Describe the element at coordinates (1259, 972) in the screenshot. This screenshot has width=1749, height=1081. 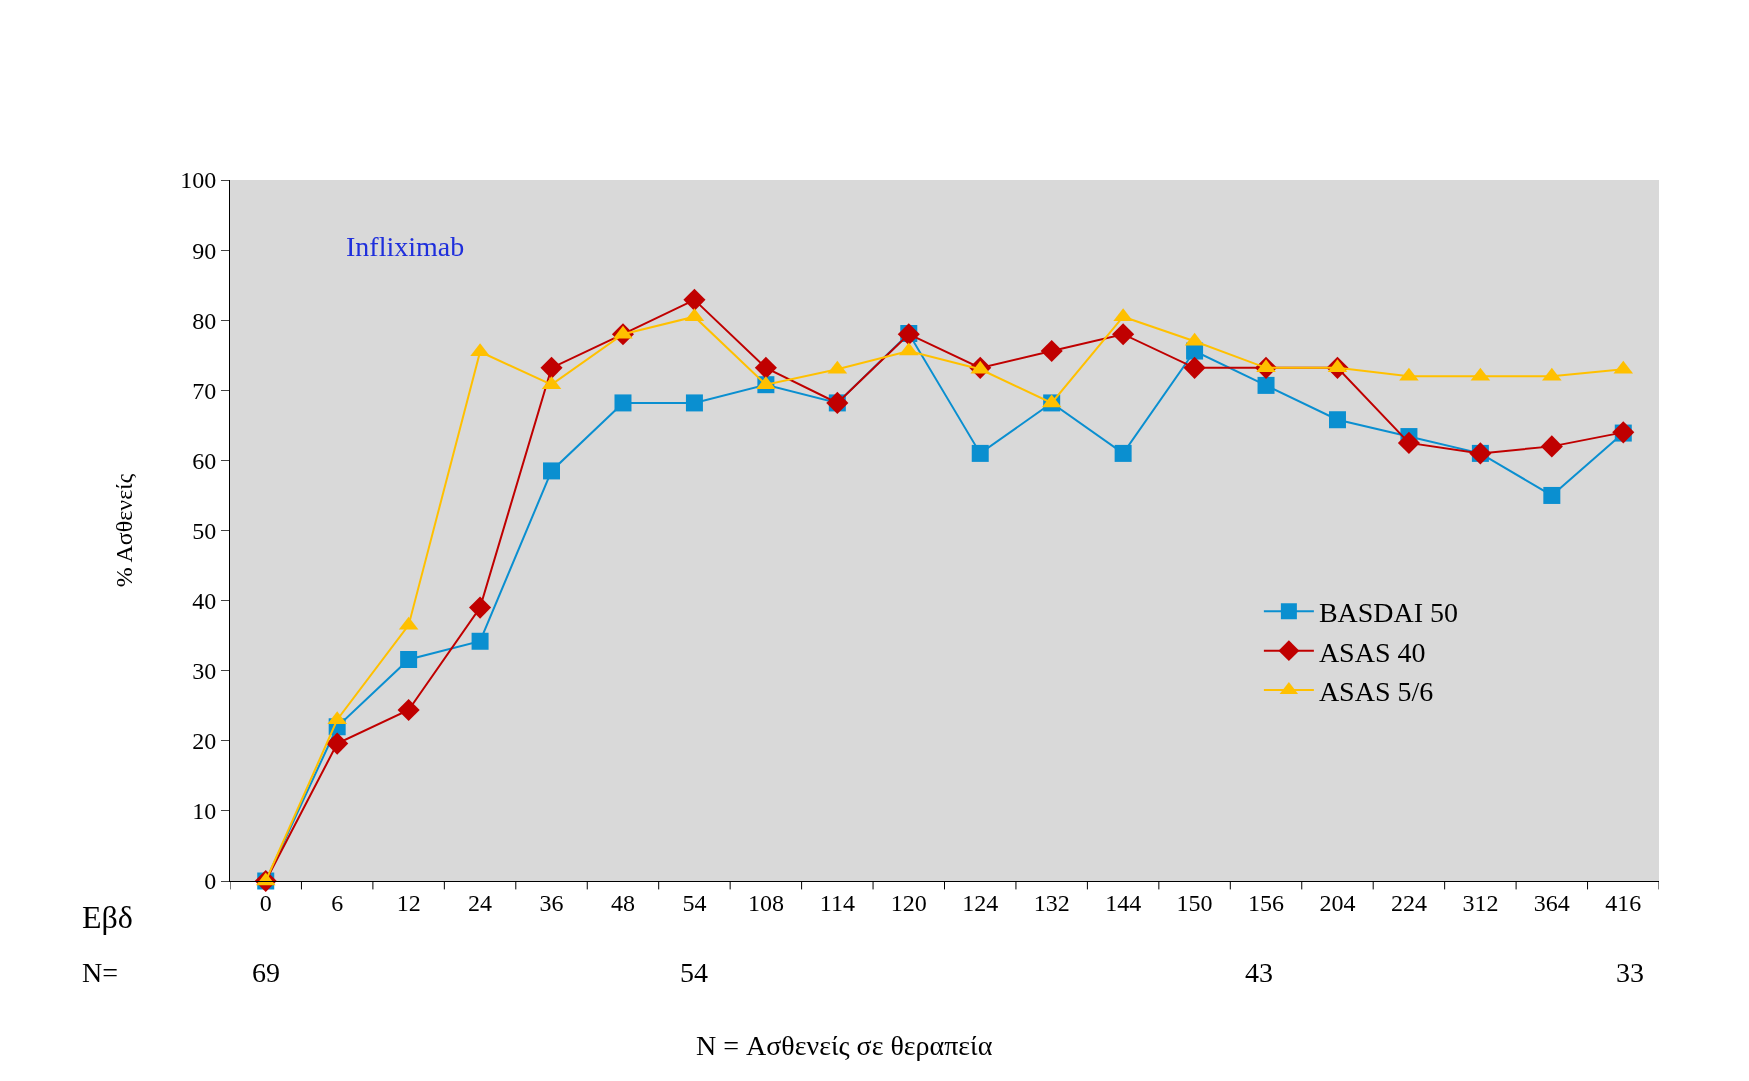
I see `text: 43` at that location.